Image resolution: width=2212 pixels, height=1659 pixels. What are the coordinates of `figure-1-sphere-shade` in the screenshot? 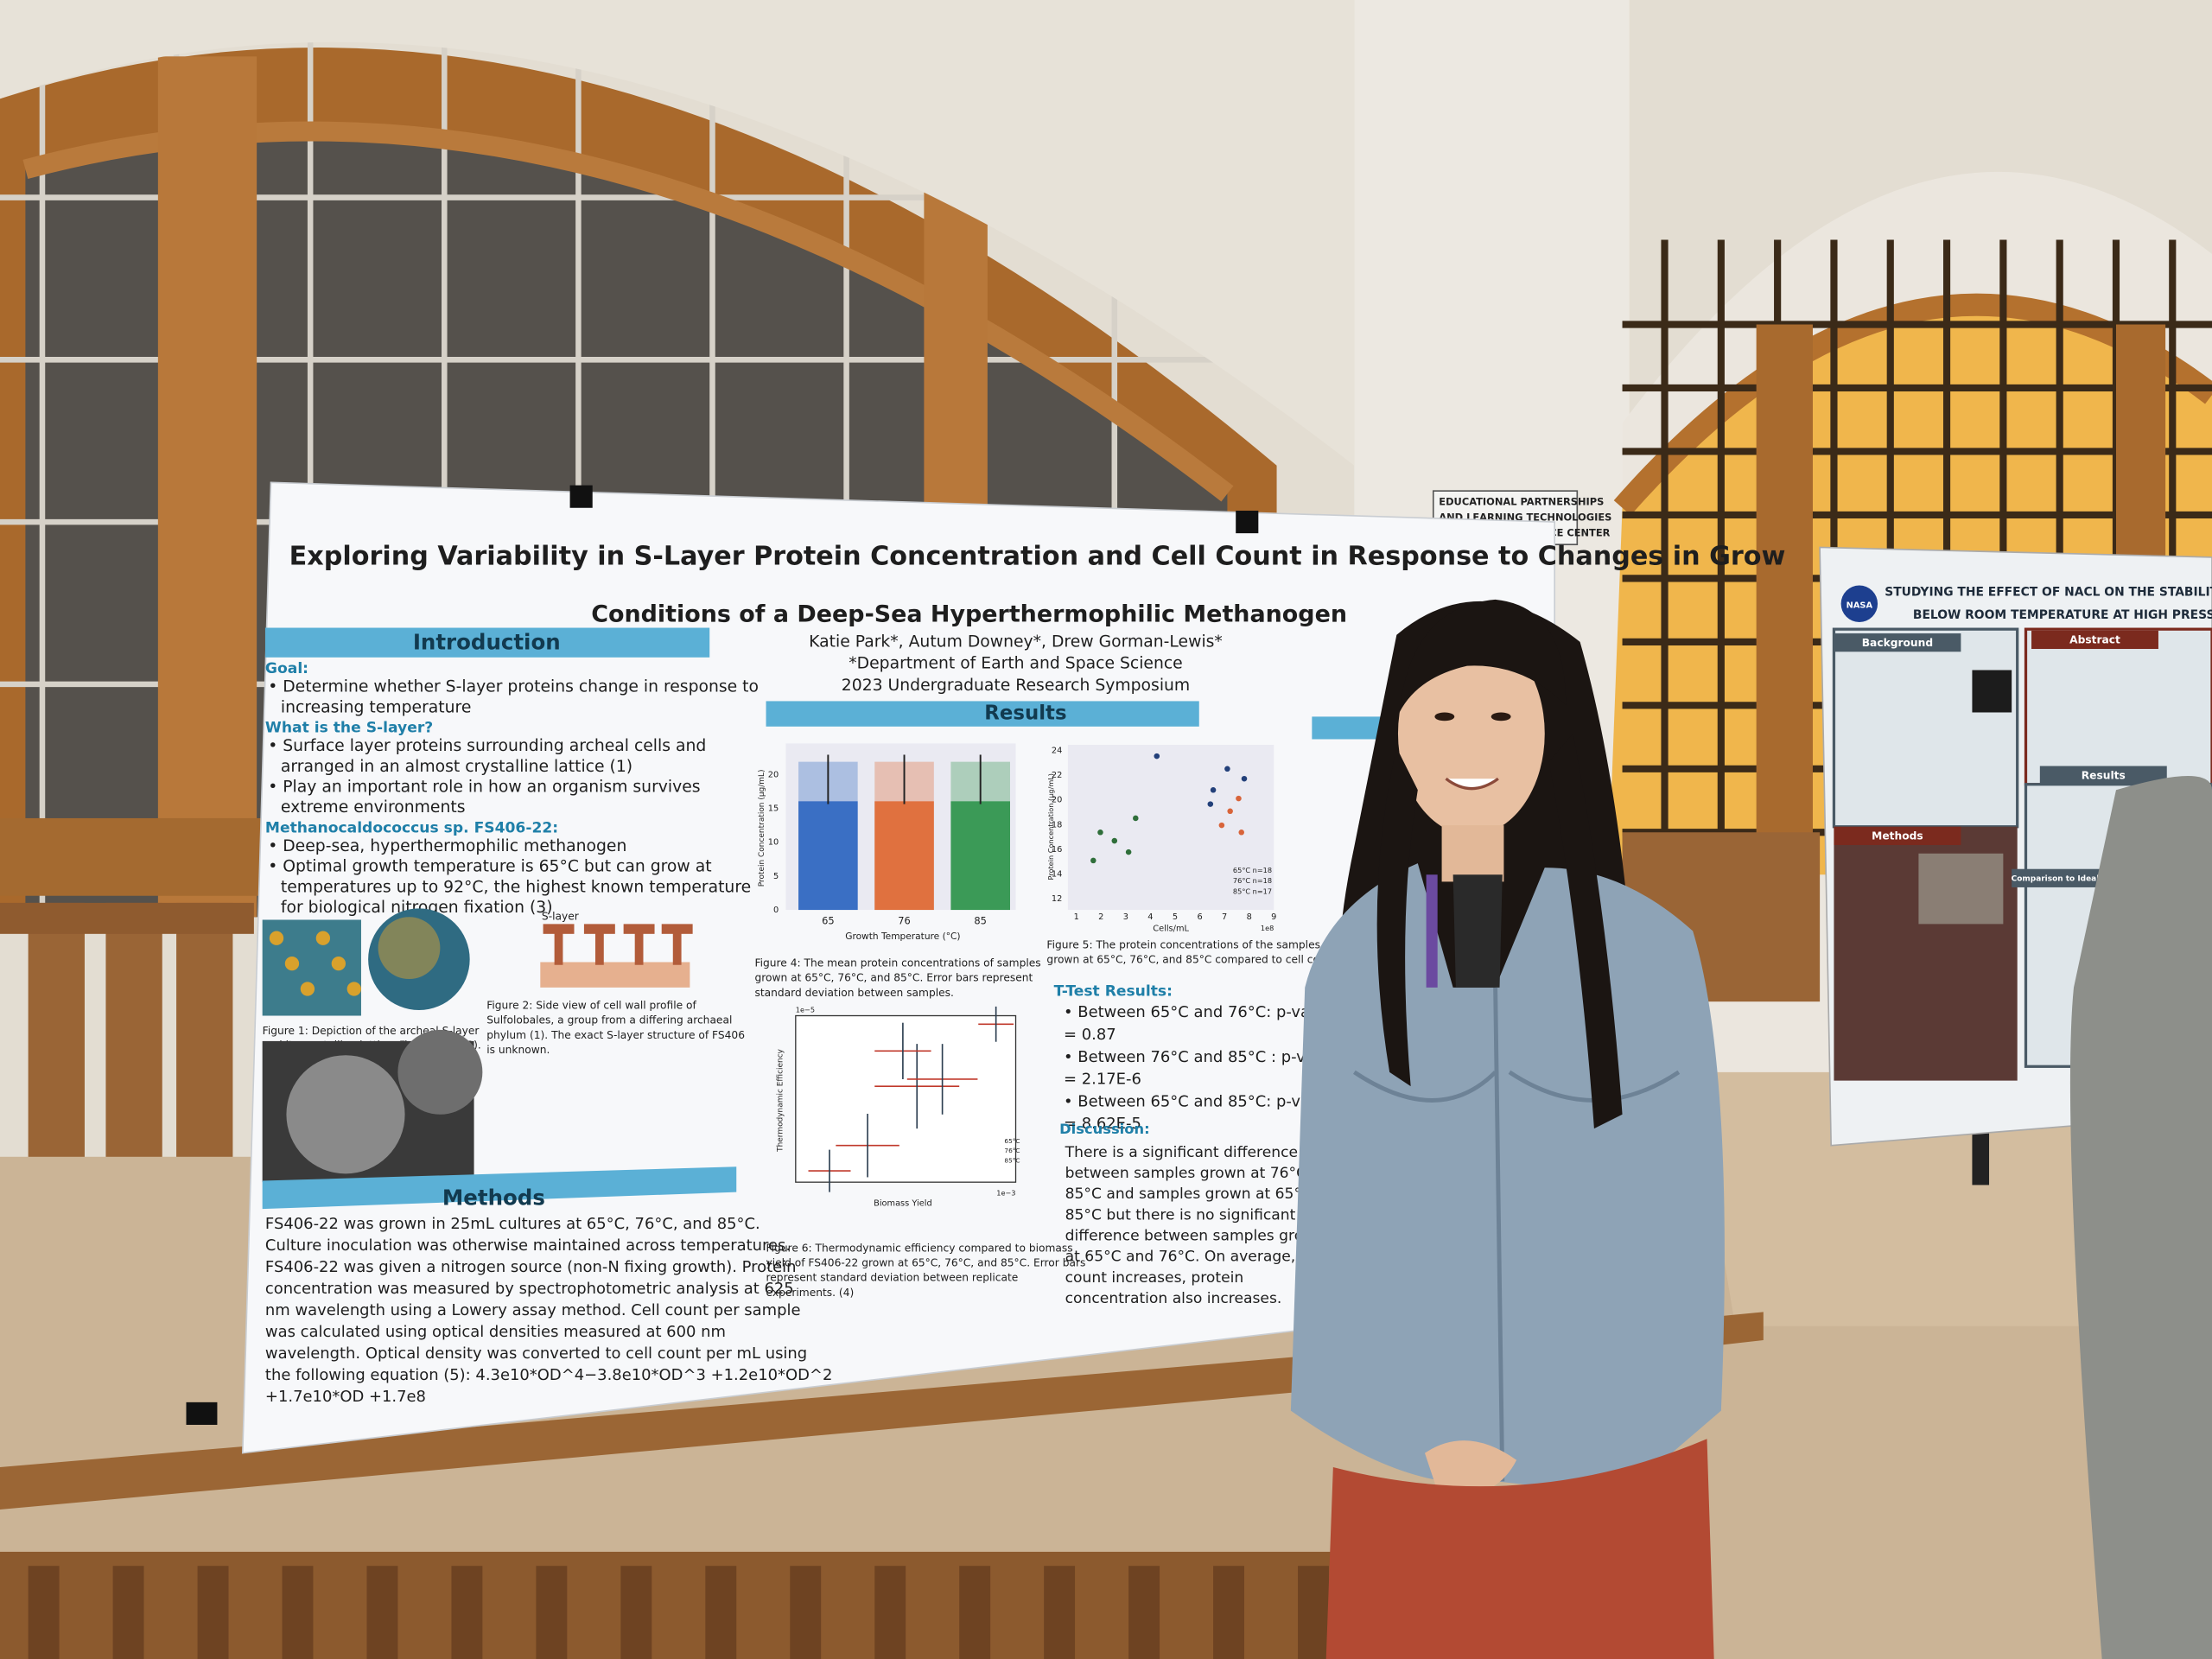 It's located at (409, 948).